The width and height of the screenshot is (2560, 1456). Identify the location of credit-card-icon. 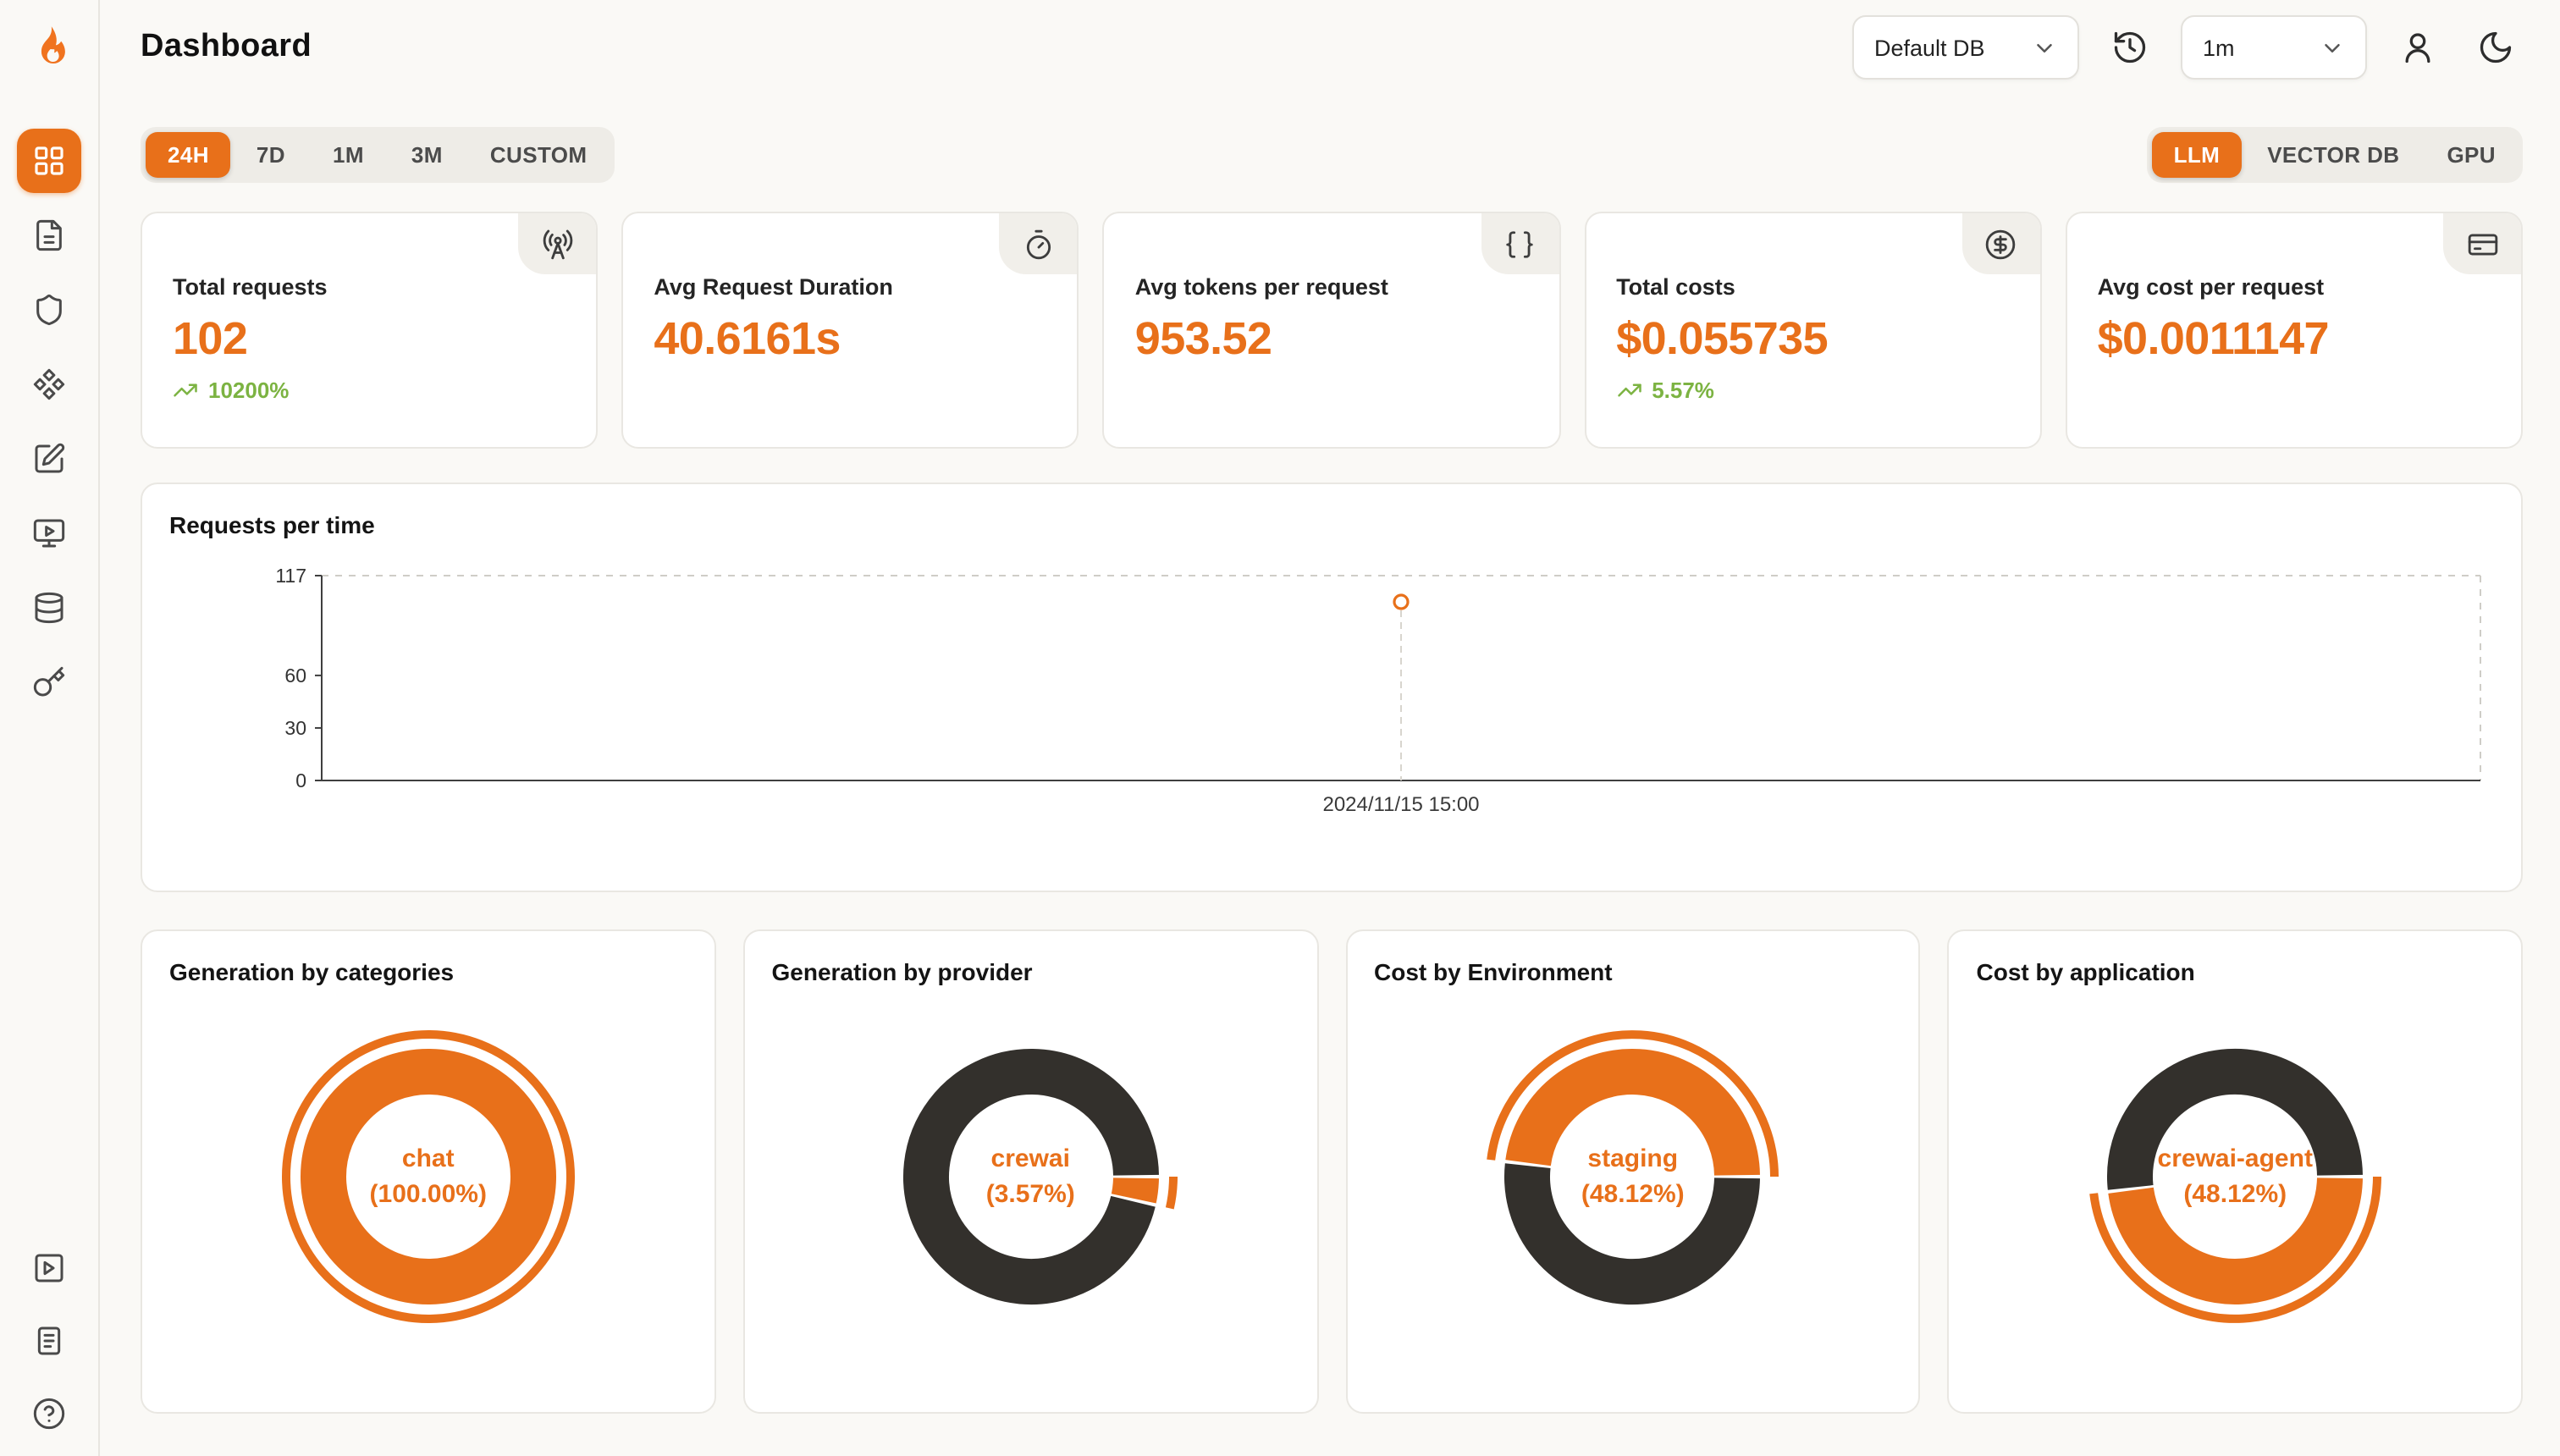
(2482, 244).